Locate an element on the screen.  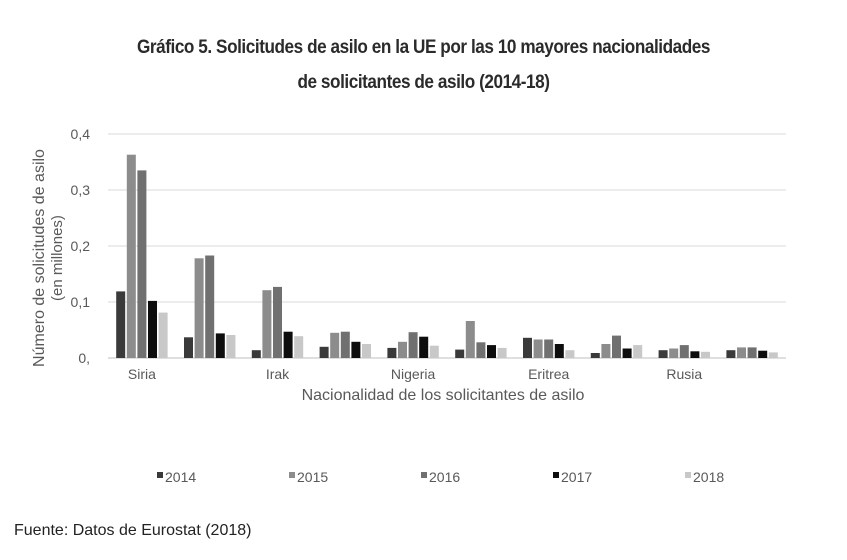
legend: 2014 2015 2016 2017 2018 is located at coordinates (440, 477).